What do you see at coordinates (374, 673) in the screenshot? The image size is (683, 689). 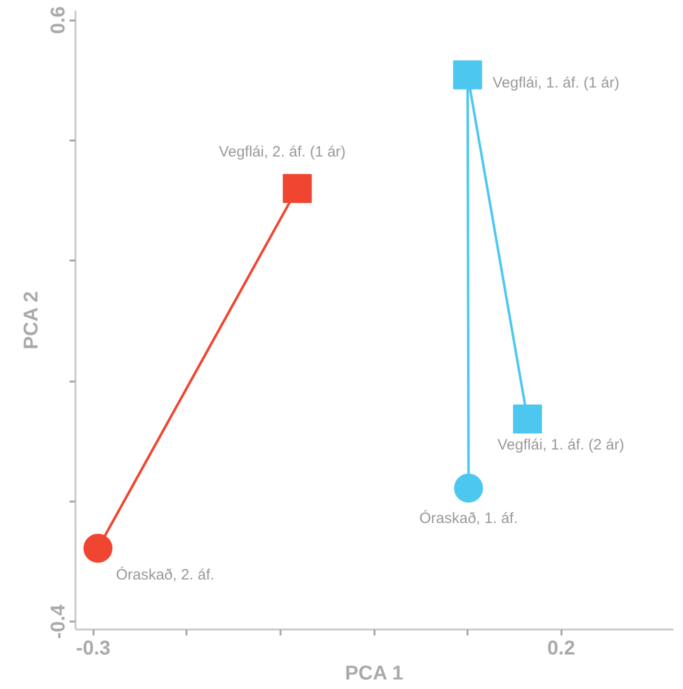 I see `x-axis-title: PCA 1` at bounding box center [374, 673].